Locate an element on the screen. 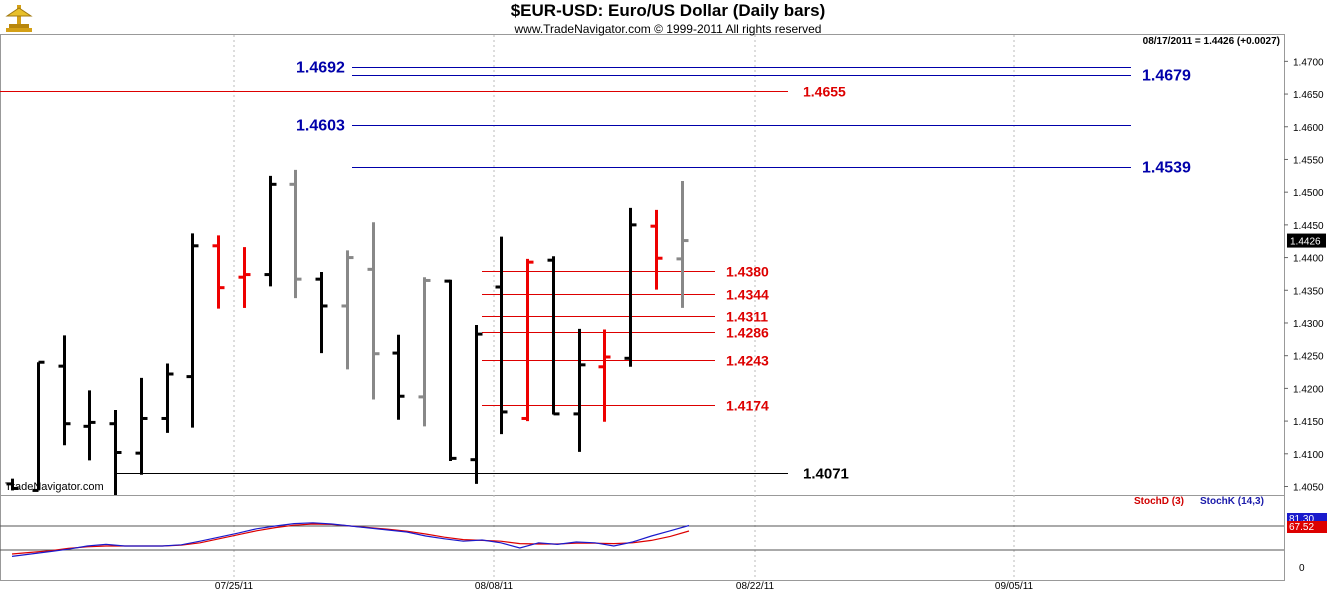 This screenshot has height=594, width=1336. stoch-panel-frame is located at coordinates (642, 538).